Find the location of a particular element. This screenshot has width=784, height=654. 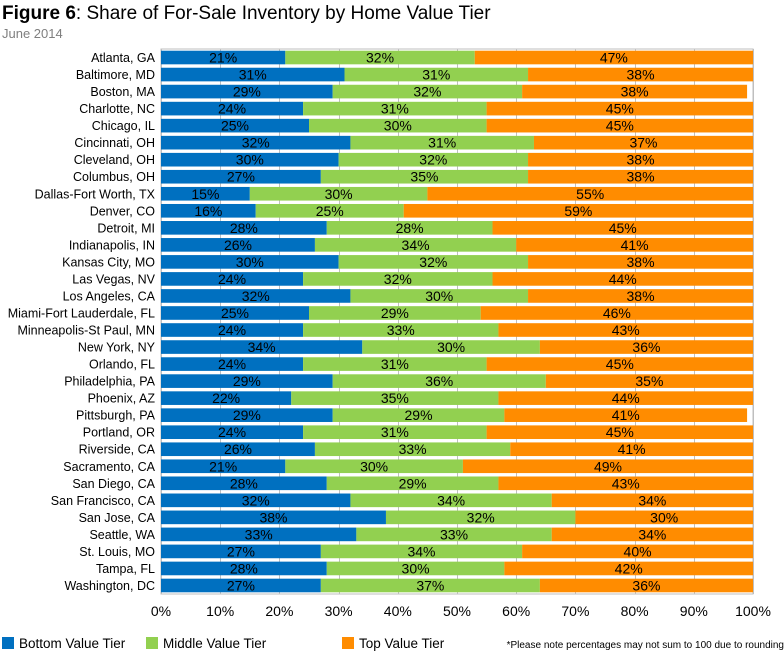

category-label: Atlanta, GA is located at coordinates (123, 58).